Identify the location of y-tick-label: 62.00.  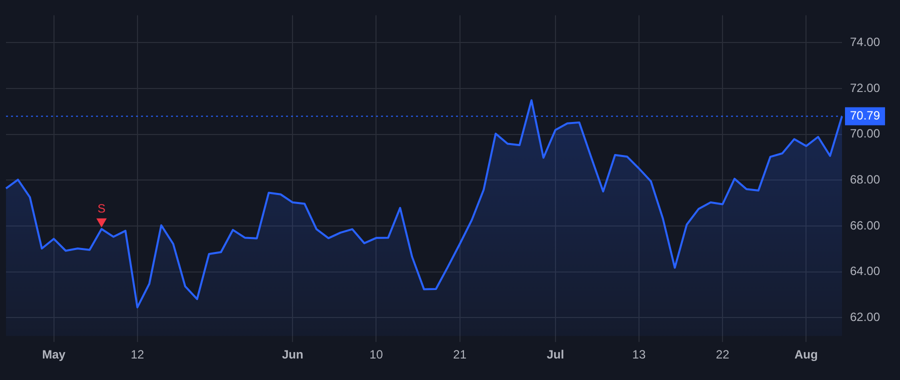
(865, 317).